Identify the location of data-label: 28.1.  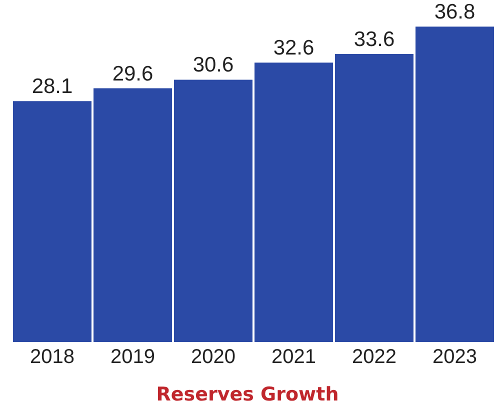
(52, 86).